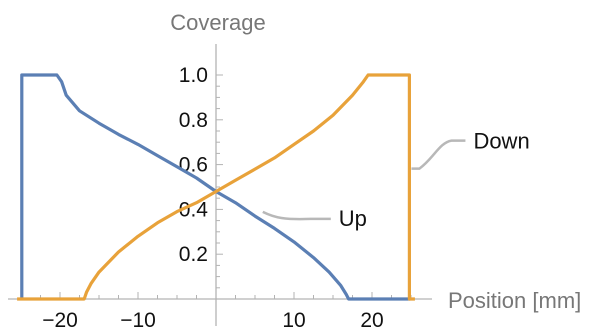 The image size is (610, 333). I want to click on y-tick-label: 0.2, so click(193, 254).